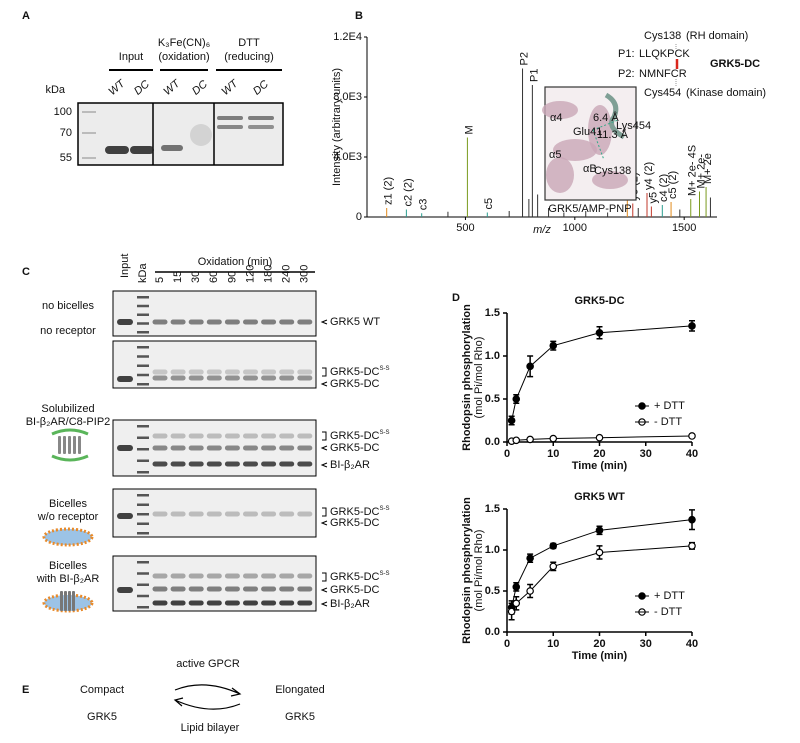  Describe the element at coordinates (507, 454) in the screenshot. I see `x-tick-label: 0` at that location.